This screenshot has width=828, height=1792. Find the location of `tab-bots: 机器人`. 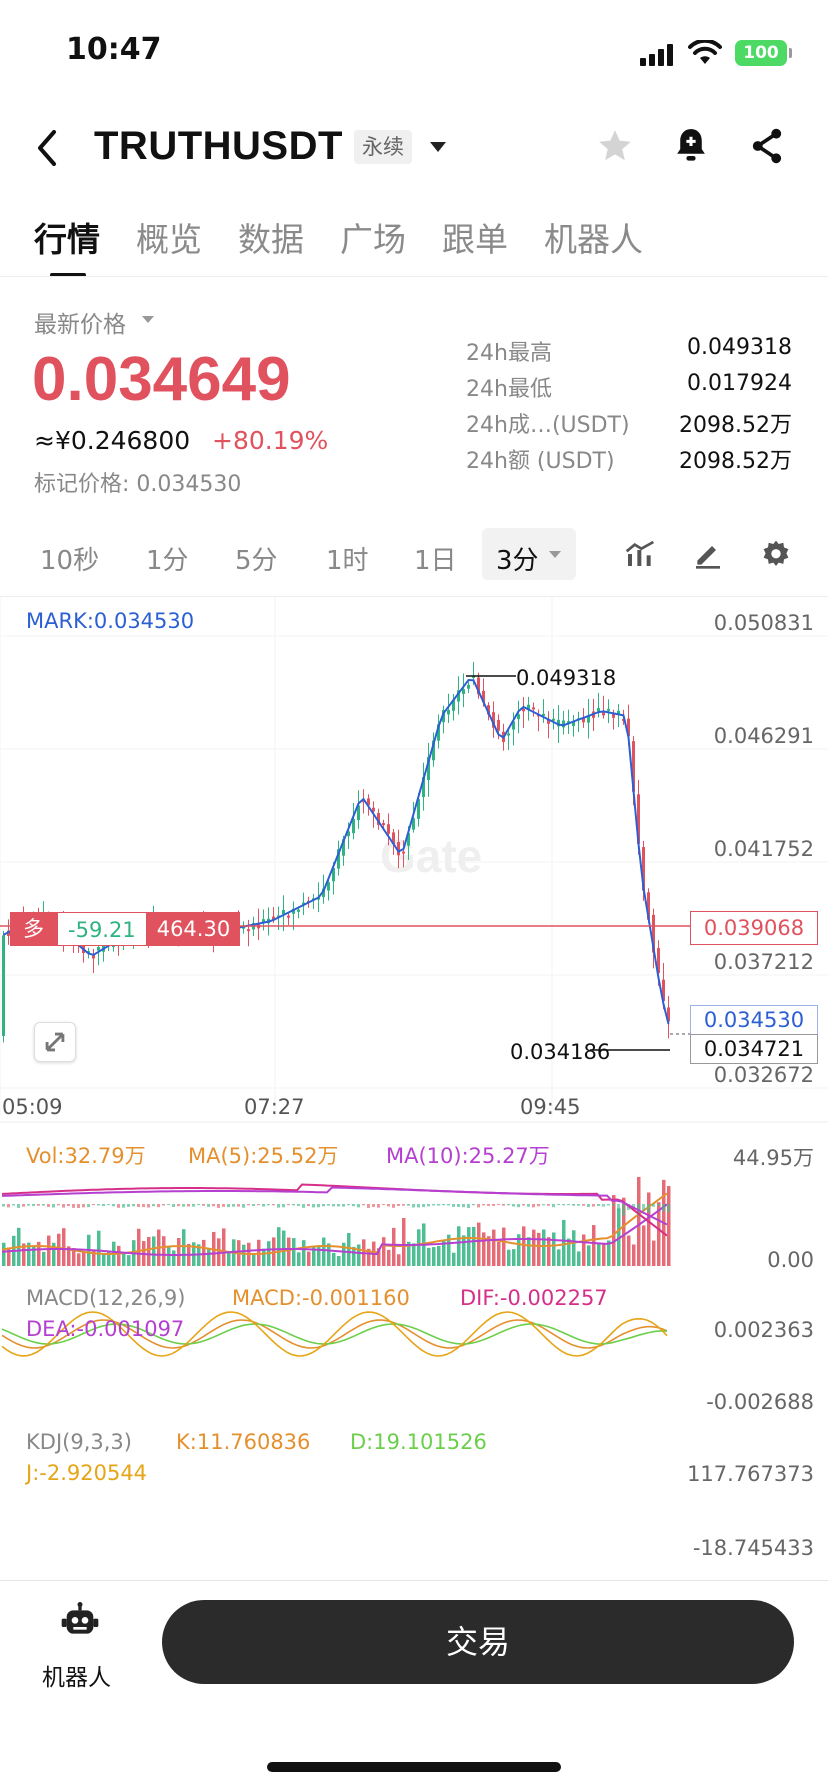

tab-bots: 机器人 is located at coordinates (593, 239).